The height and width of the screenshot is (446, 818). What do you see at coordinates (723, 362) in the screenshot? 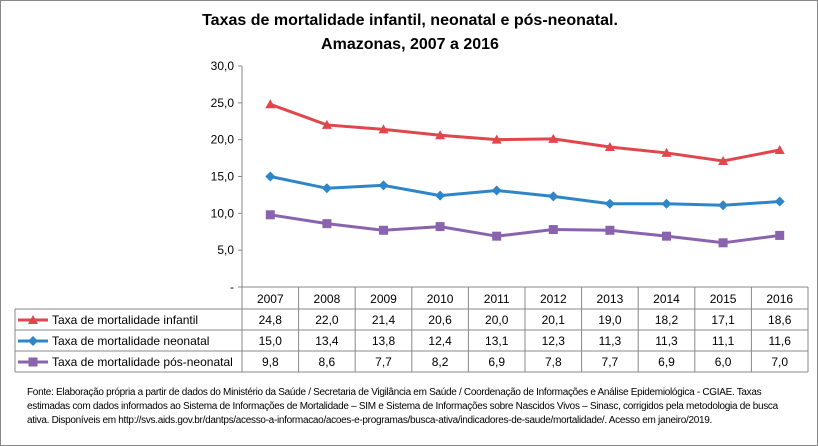
I see `data-label: 6,0` at bounding box center [723, 362].